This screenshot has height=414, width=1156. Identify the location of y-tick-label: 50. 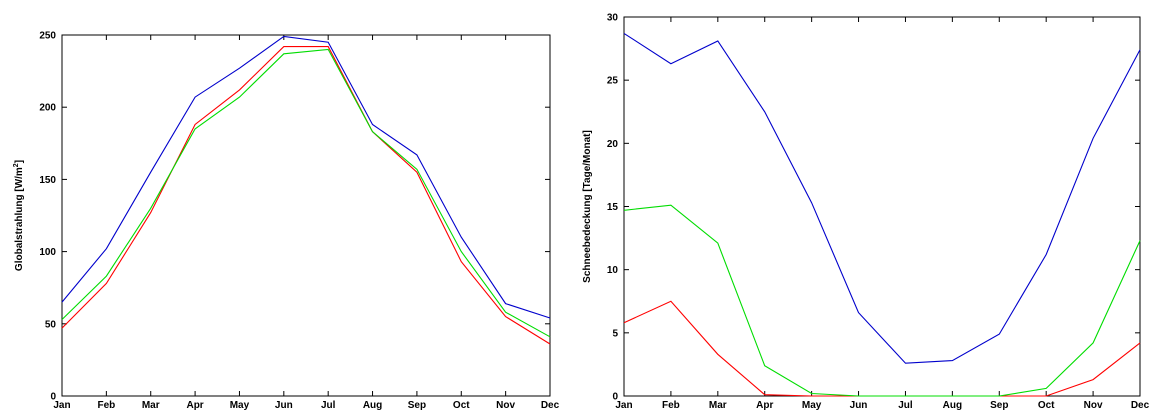
(51, 324).